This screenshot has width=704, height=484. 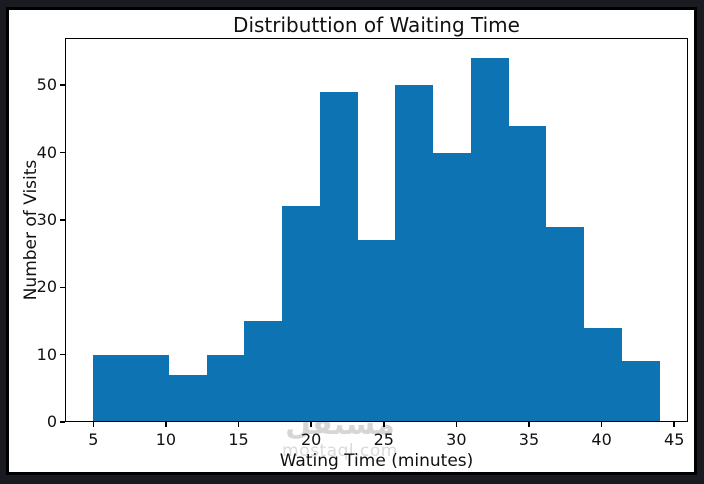 I want to click on x-axis-label: Wating Time (minutes), so click(x=376, y=461).